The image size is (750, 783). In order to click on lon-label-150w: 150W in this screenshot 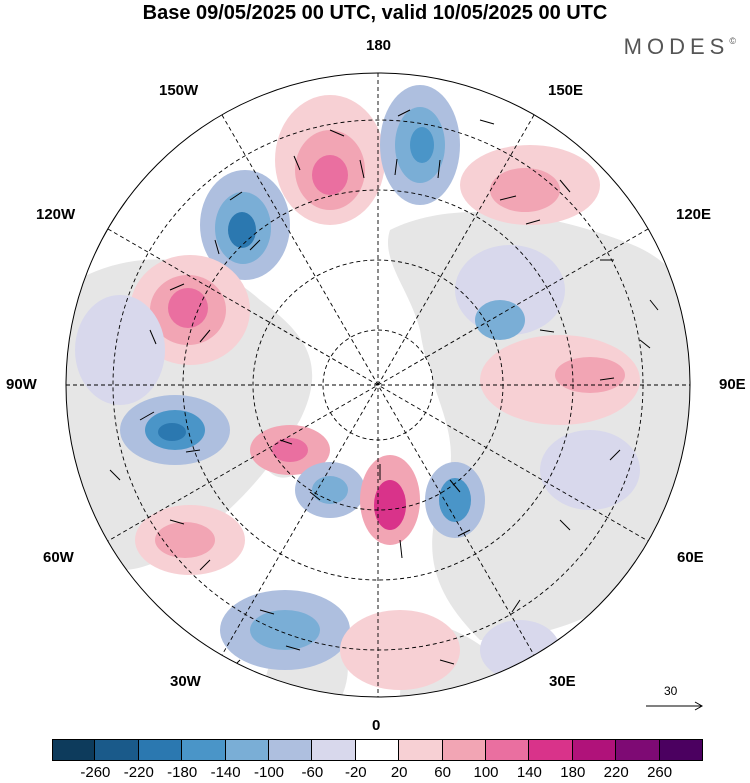, I will do `click(179, 90)`.